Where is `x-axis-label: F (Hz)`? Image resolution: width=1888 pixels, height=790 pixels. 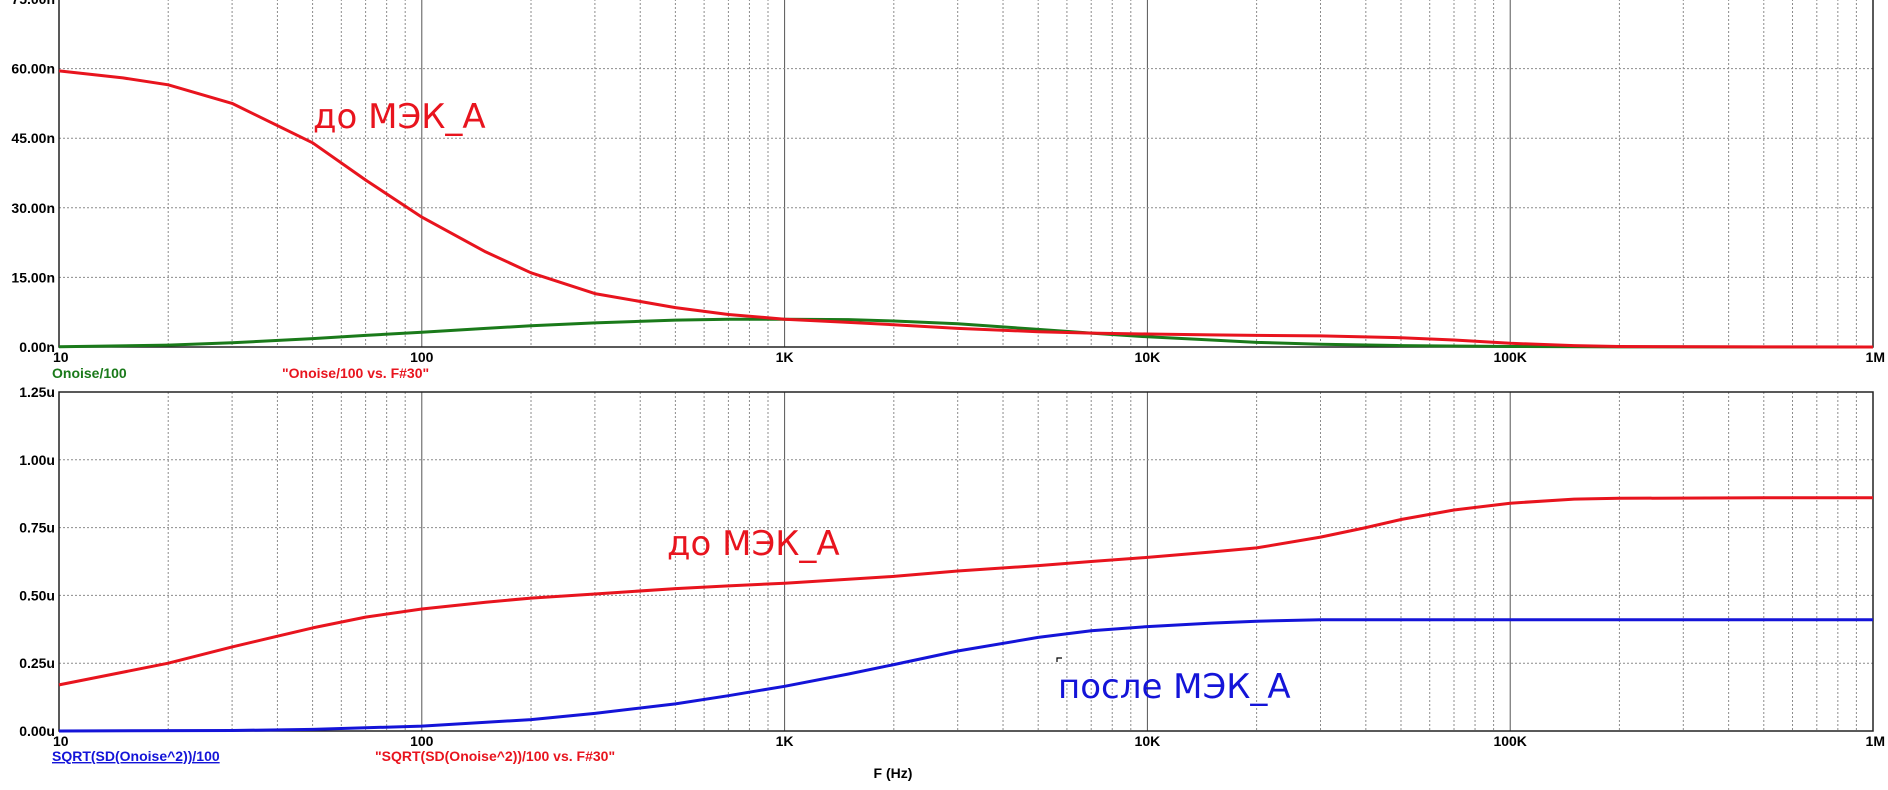
x-axis-label: F (Hz) is located at coordinates (893, 773).